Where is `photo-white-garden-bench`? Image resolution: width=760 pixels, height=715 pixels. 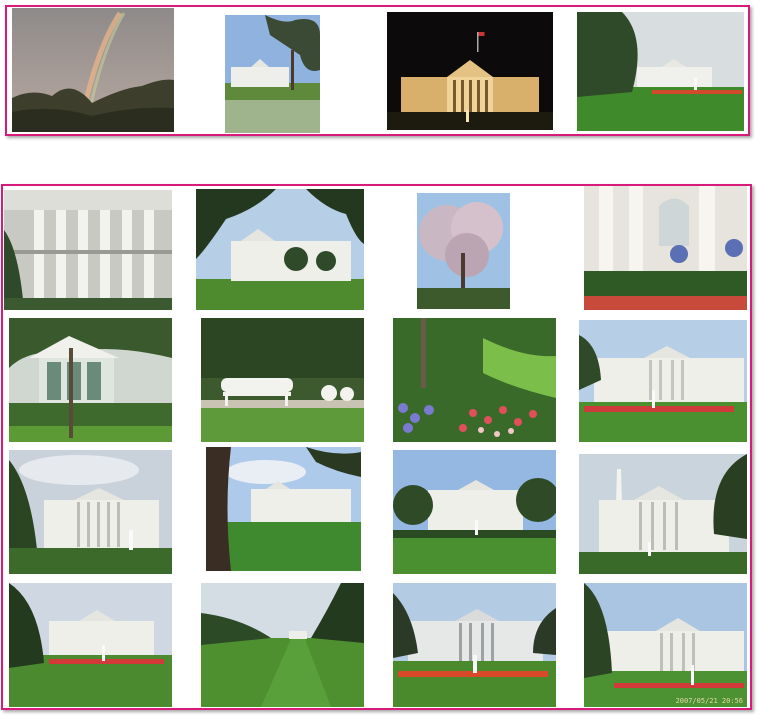
photo-white-garden-bench is located at coordinates (282, 380).